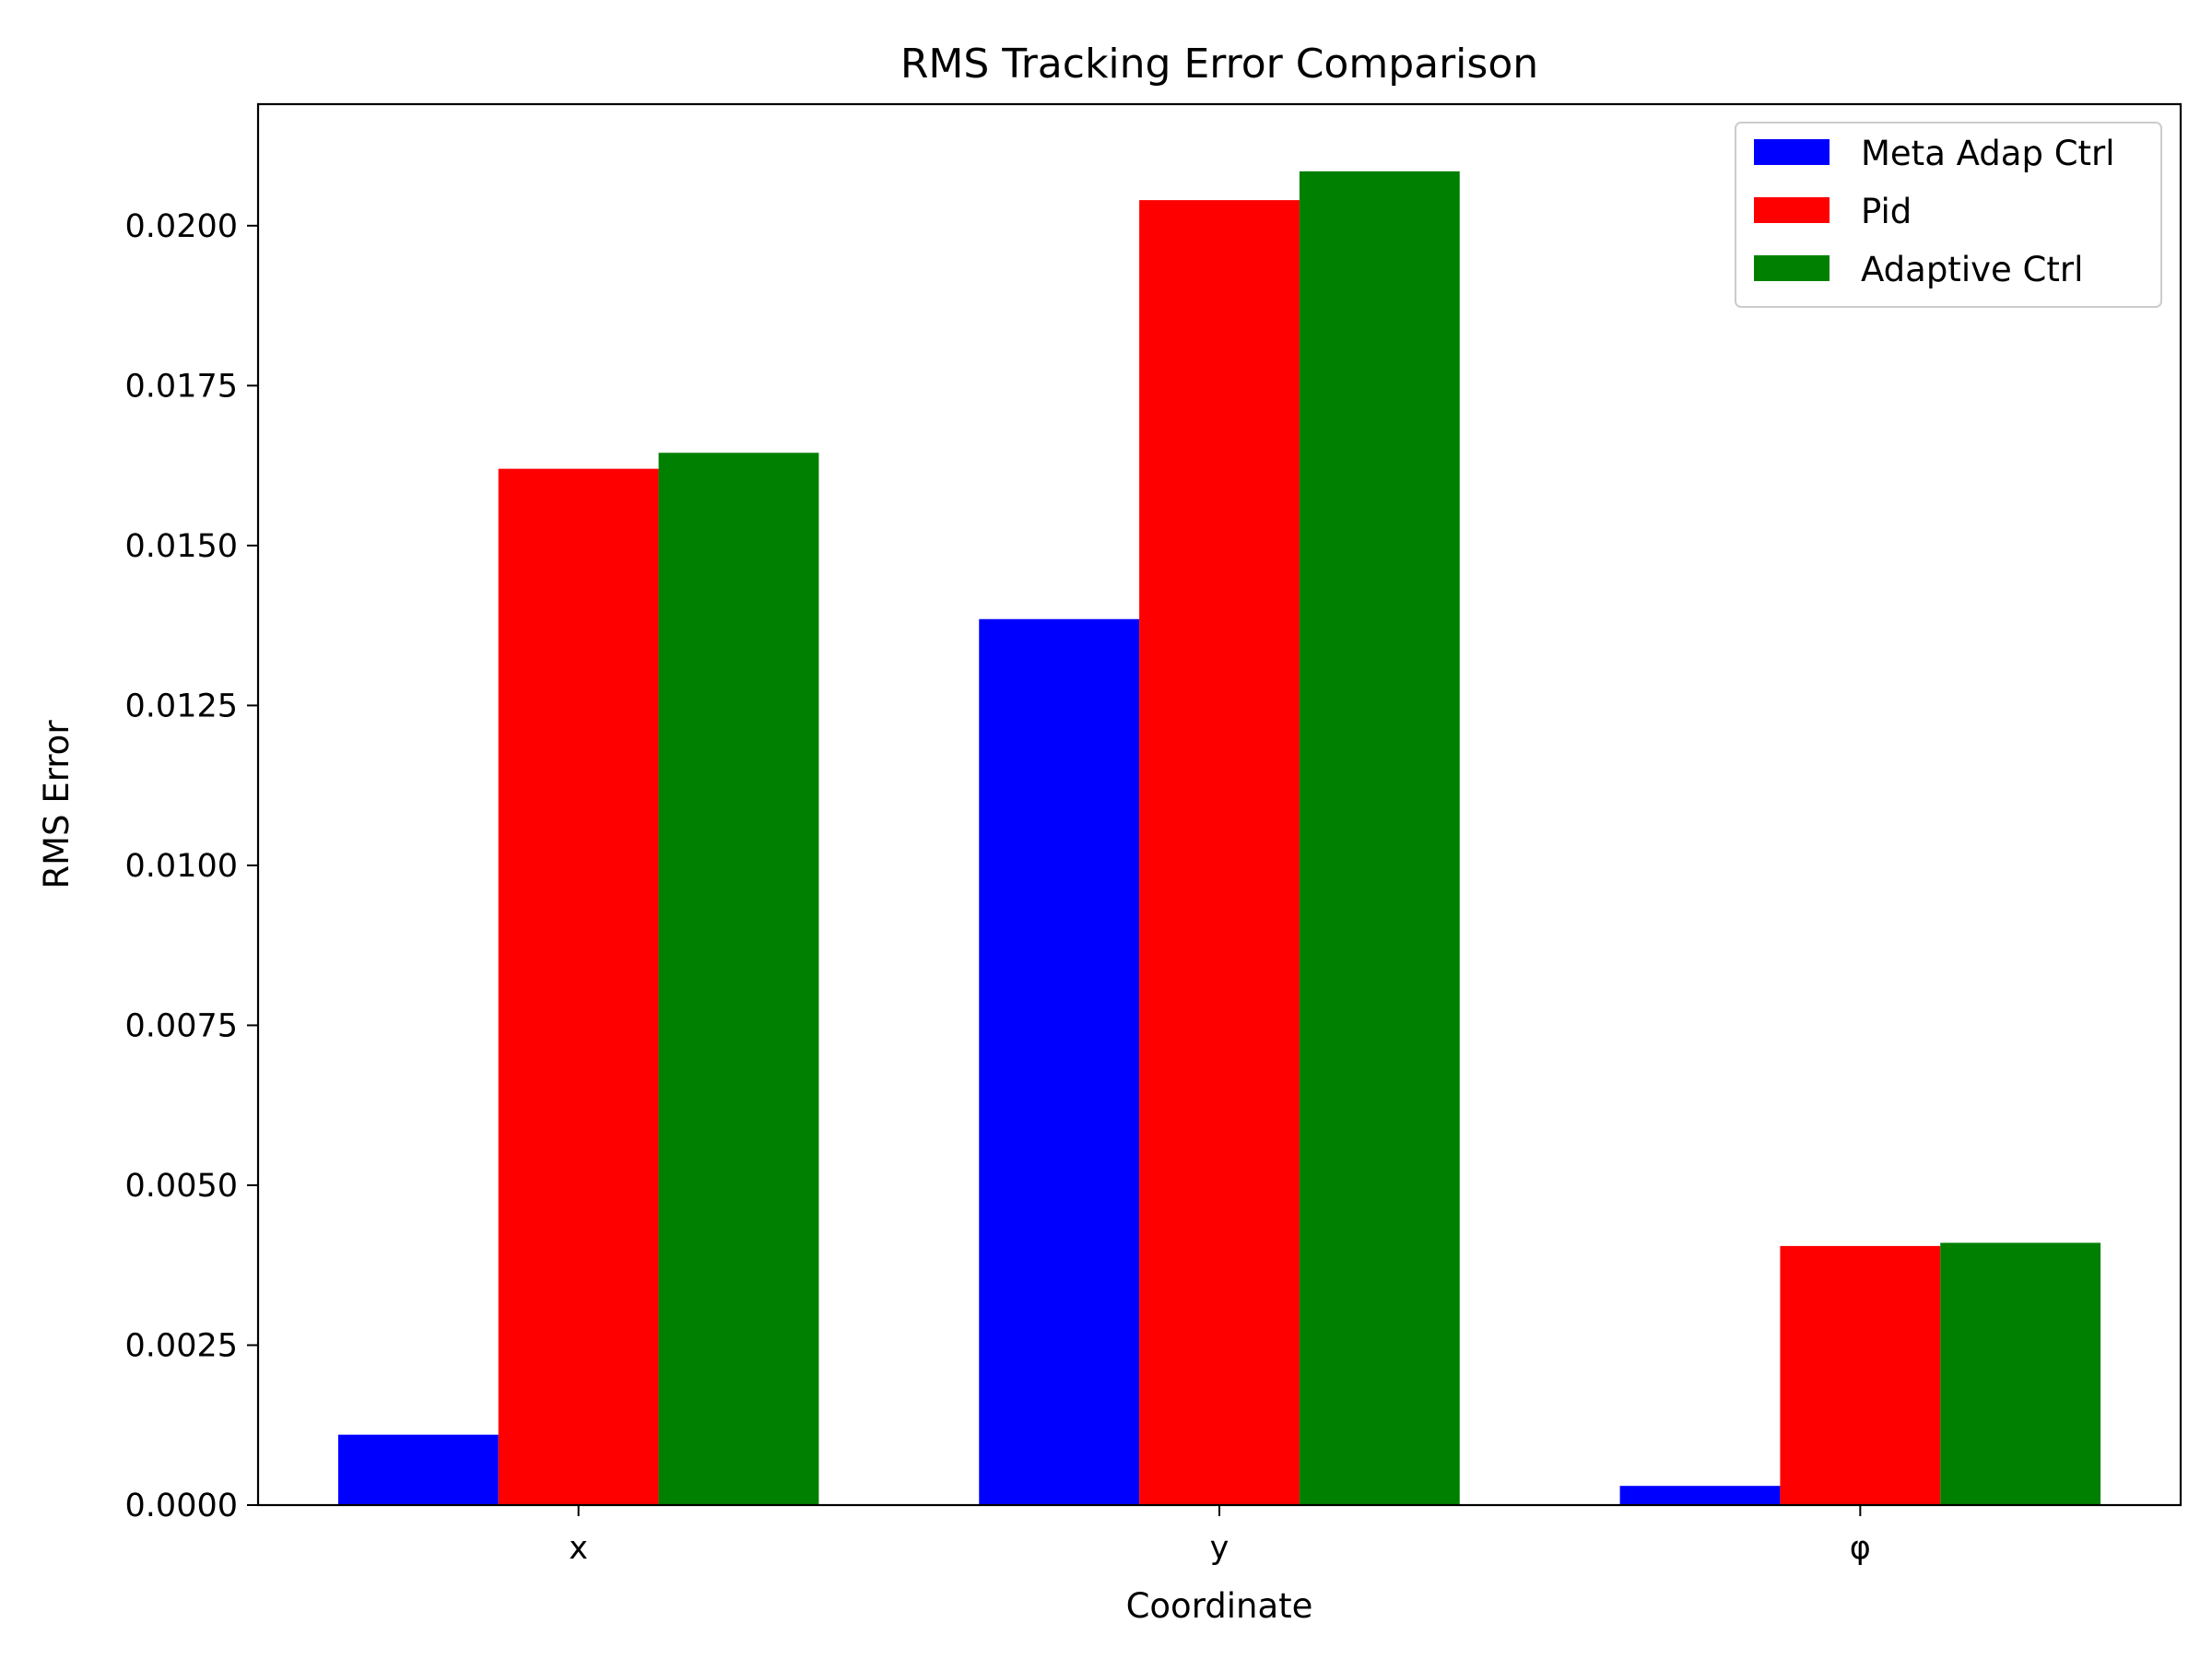 Image resolution: width=2212 pixels, height=1659 pixels. What do you see at coordinates (1886, 211) in the screenshot?
I see `legend-label: Pid` at bounding box center [1886, 211].